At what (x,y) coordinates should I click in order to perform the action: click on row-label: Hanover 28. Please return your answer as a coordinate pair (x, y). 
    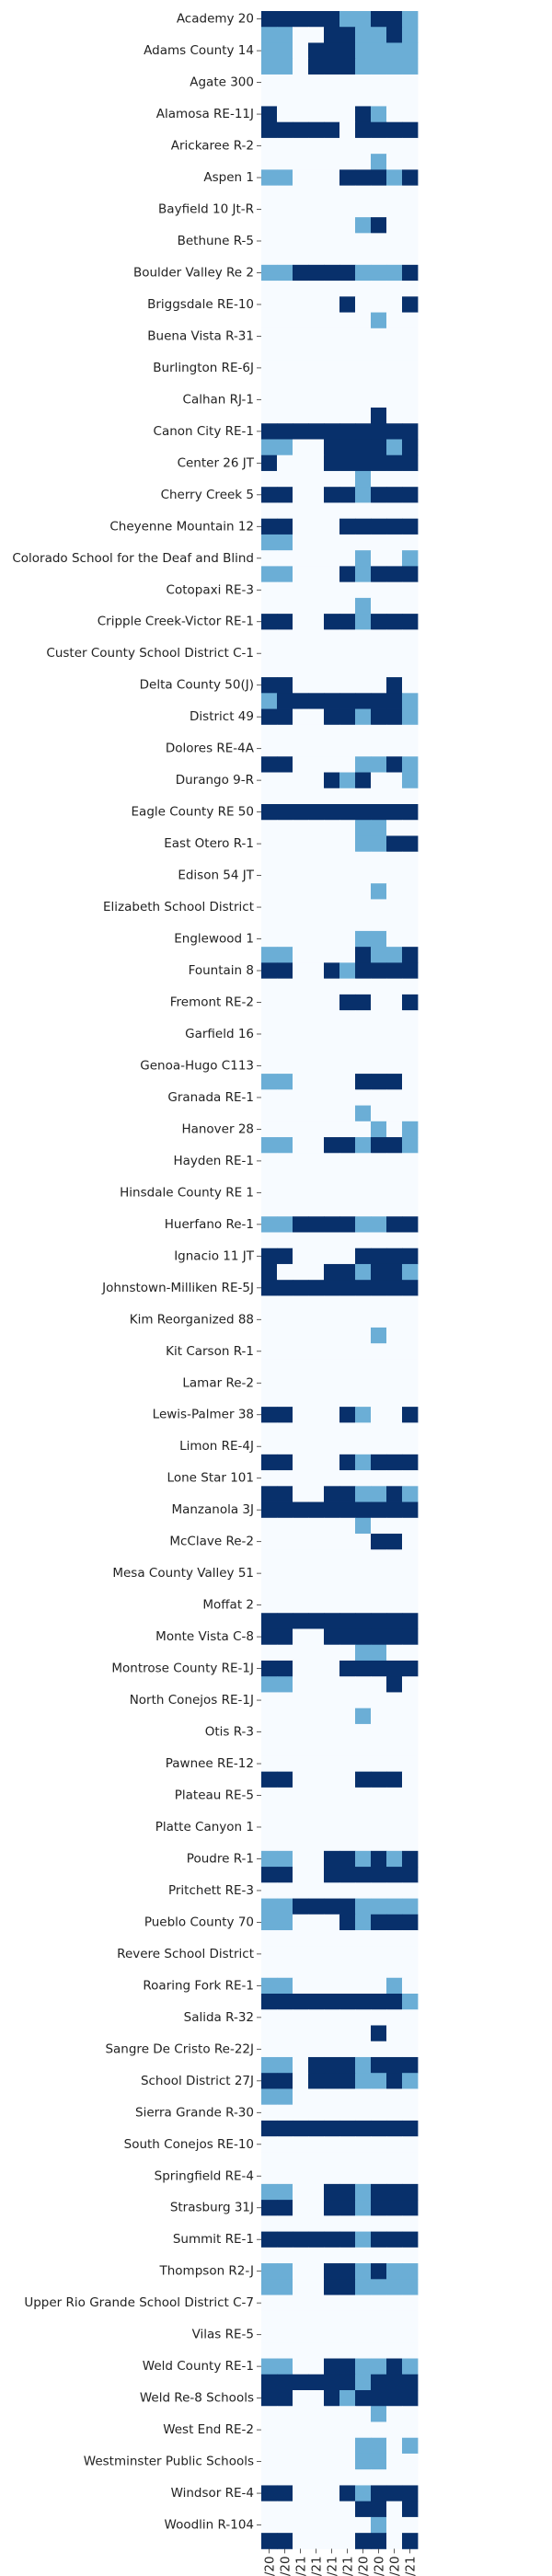
    Looking at the image, I should click on (217, 1128).